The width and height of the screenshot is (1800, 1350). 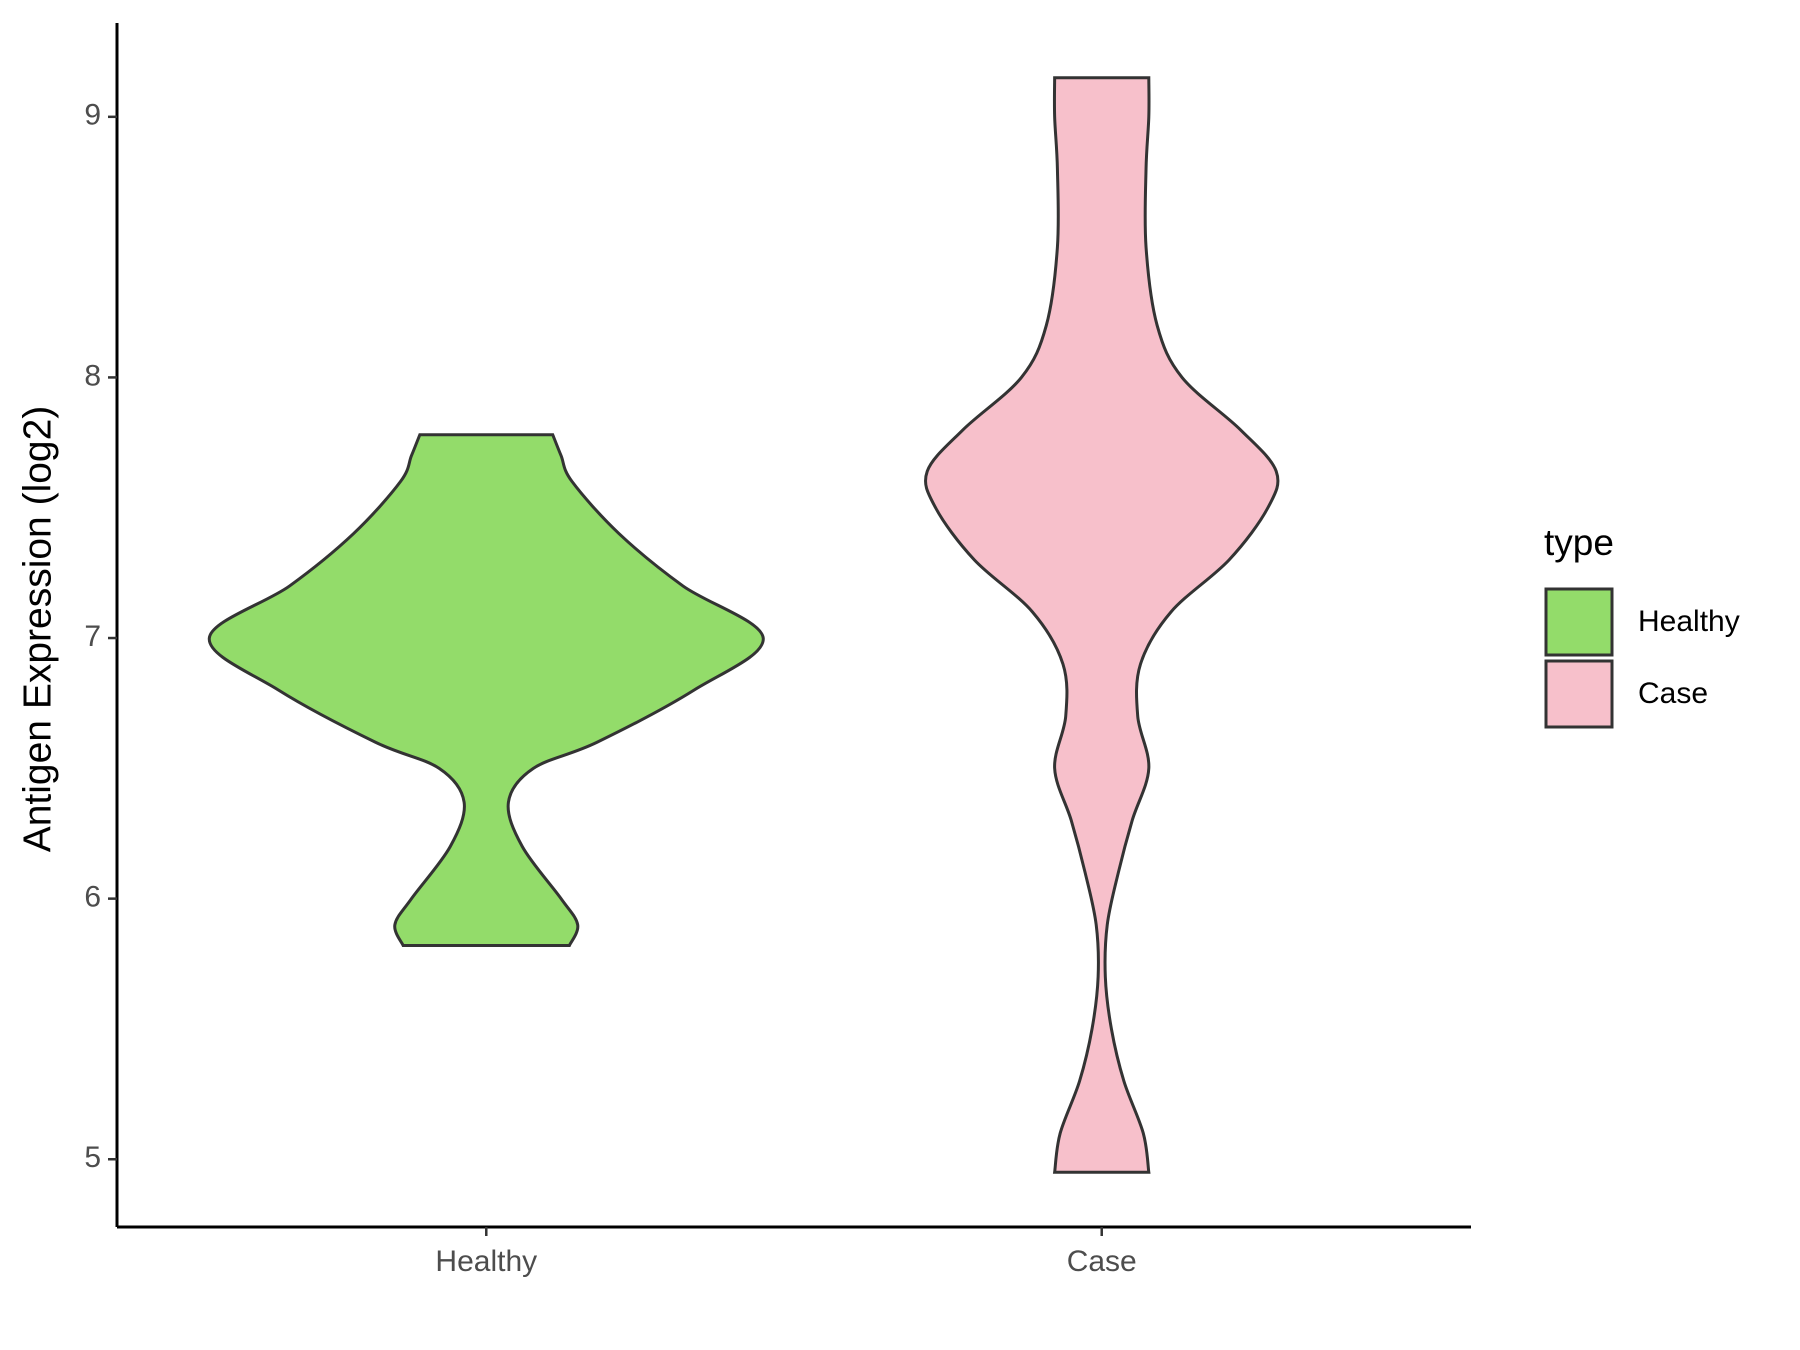 What do you see at coordinates (486, 690) in the screenshot?
I see `violin` at bounding box center [486, 690].